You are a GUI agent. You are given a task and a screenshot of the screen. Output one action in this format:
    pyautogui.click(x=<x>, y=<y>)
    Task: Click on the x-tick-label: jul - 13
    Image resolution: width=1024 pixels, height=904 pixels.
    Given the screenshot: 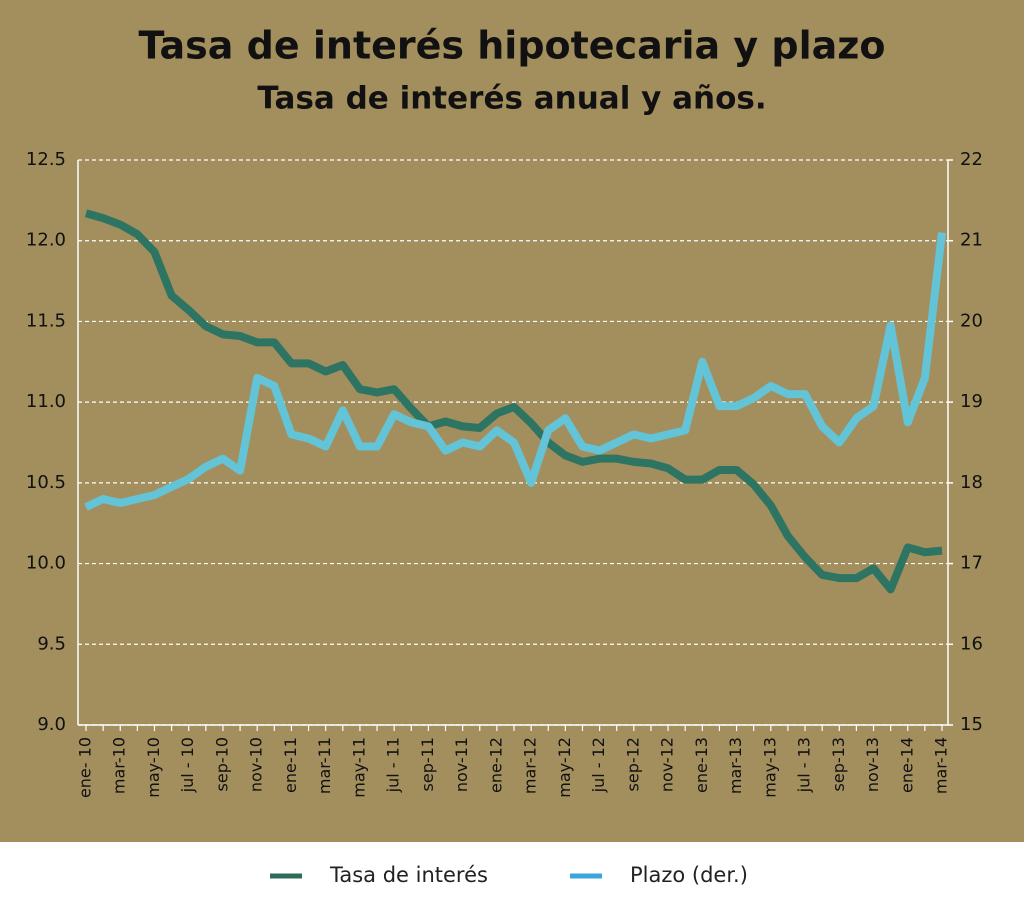 What is the action you would take?
    pyautogui.click(x=804, y=765)
    